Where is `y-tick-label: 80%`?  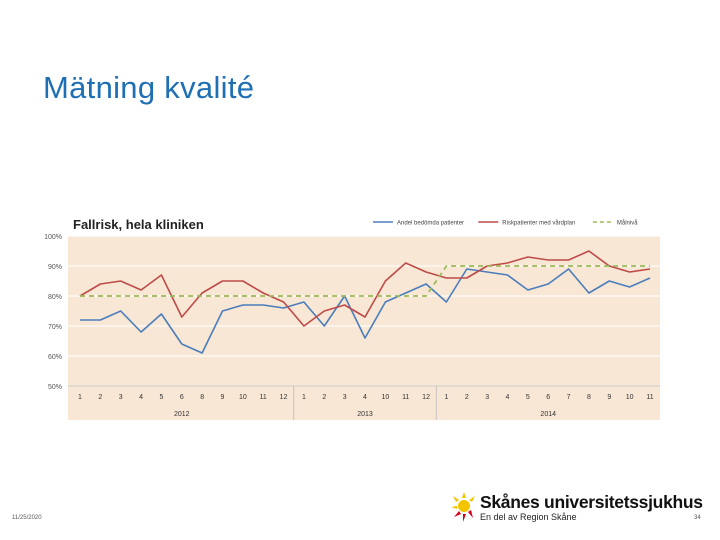 y-tick-label: 80% is located at coordinates (55, 297).